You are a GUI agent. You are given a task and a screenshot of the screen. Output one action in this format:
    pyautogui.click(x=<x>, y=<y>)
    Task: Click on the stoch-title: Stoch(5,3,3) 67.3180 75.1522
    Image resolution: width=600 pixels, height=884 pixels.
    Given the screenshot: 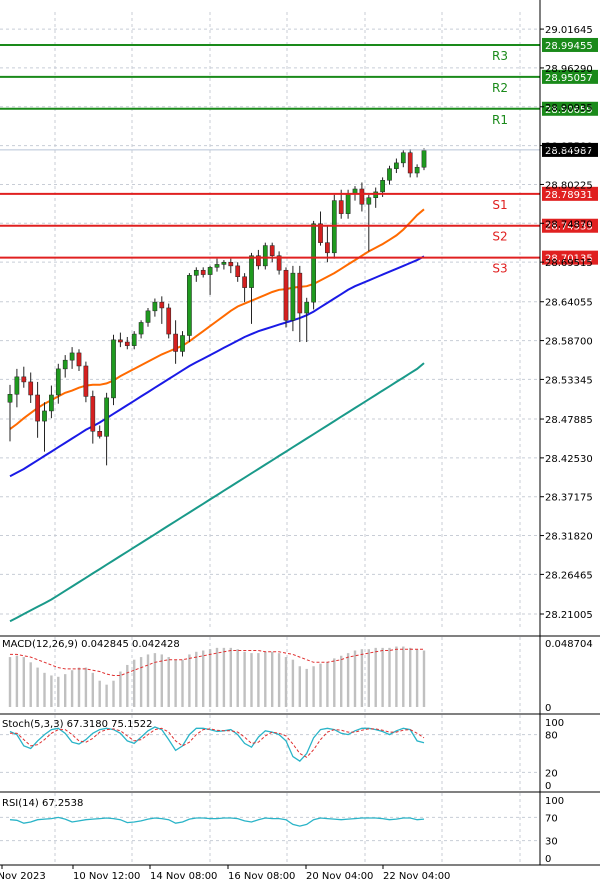 What is the action you would take?
    pyautogui.click(x=77, y=724)
    